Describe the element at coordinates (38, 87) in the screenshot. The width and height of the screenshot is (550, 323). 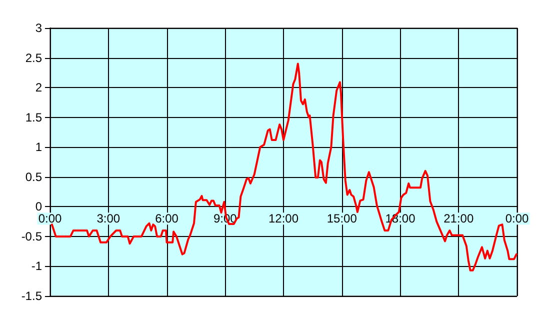
I see `y-tick-label: 2` at that location.